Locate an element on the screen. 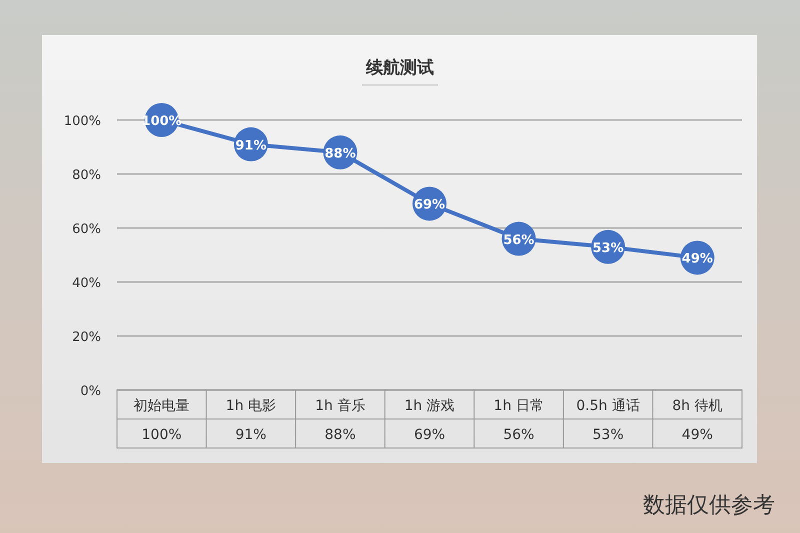 The width and height of the screenshot is (800, 533). x-tick-label: 8h 待机 is located at coordinates (697, 406).